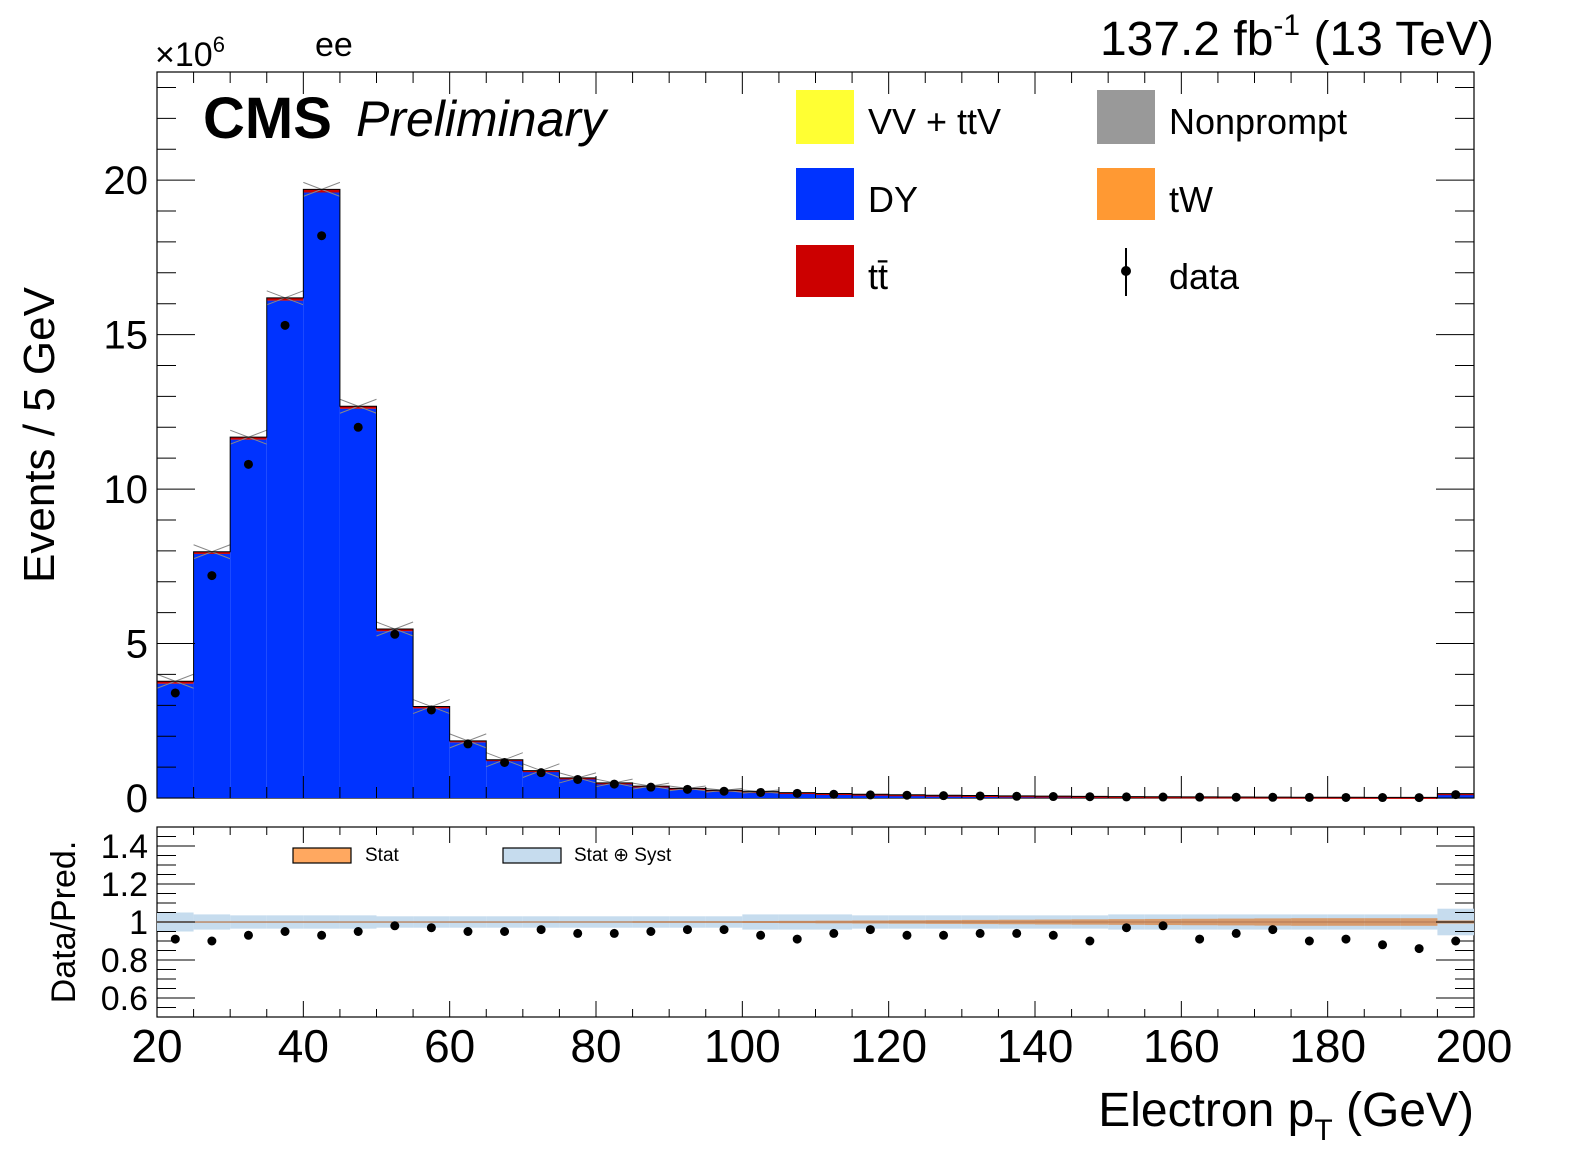  Describe the element at coordinates (156, 1046) in the screenshot. I see `x-tick-label: 20` at that location.